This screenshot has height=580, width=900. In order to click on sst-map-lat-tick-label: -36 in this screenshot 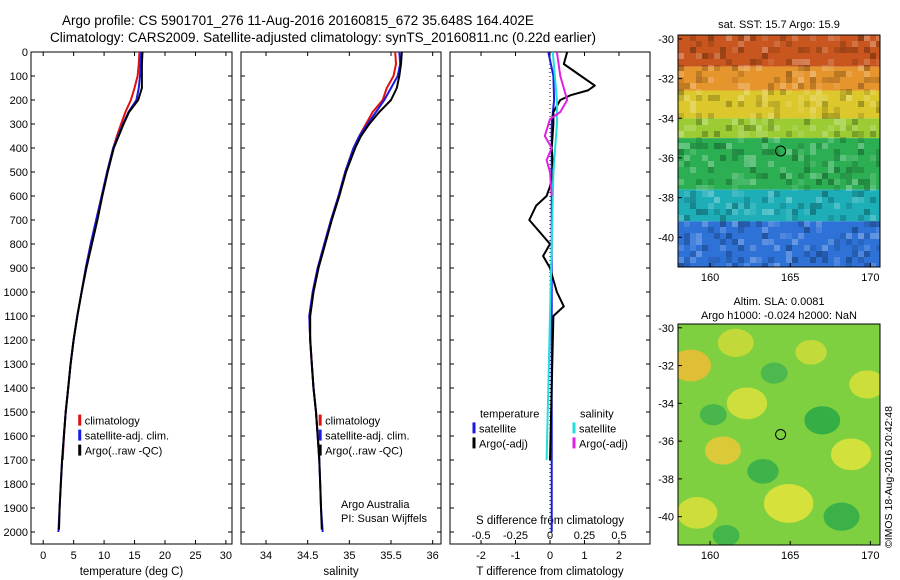, I will do `click(666, 159)`.